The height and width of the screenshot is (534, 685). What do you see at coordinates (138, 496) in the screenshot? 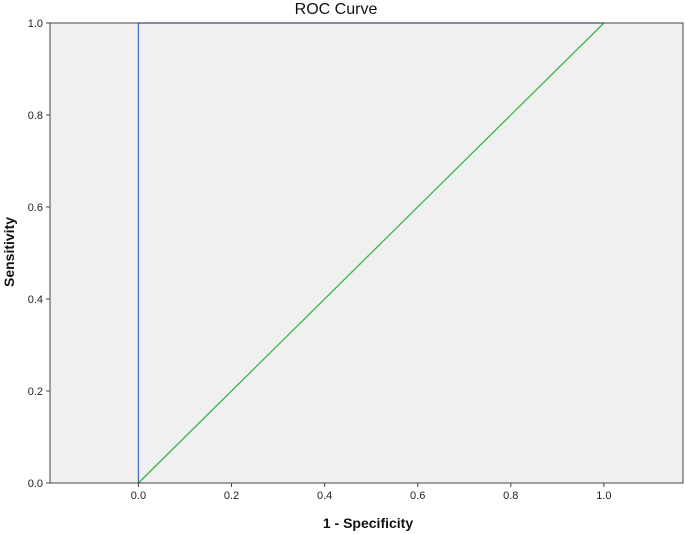
I see `x-tick-label: 0.0` at bounding box center [138, 496].